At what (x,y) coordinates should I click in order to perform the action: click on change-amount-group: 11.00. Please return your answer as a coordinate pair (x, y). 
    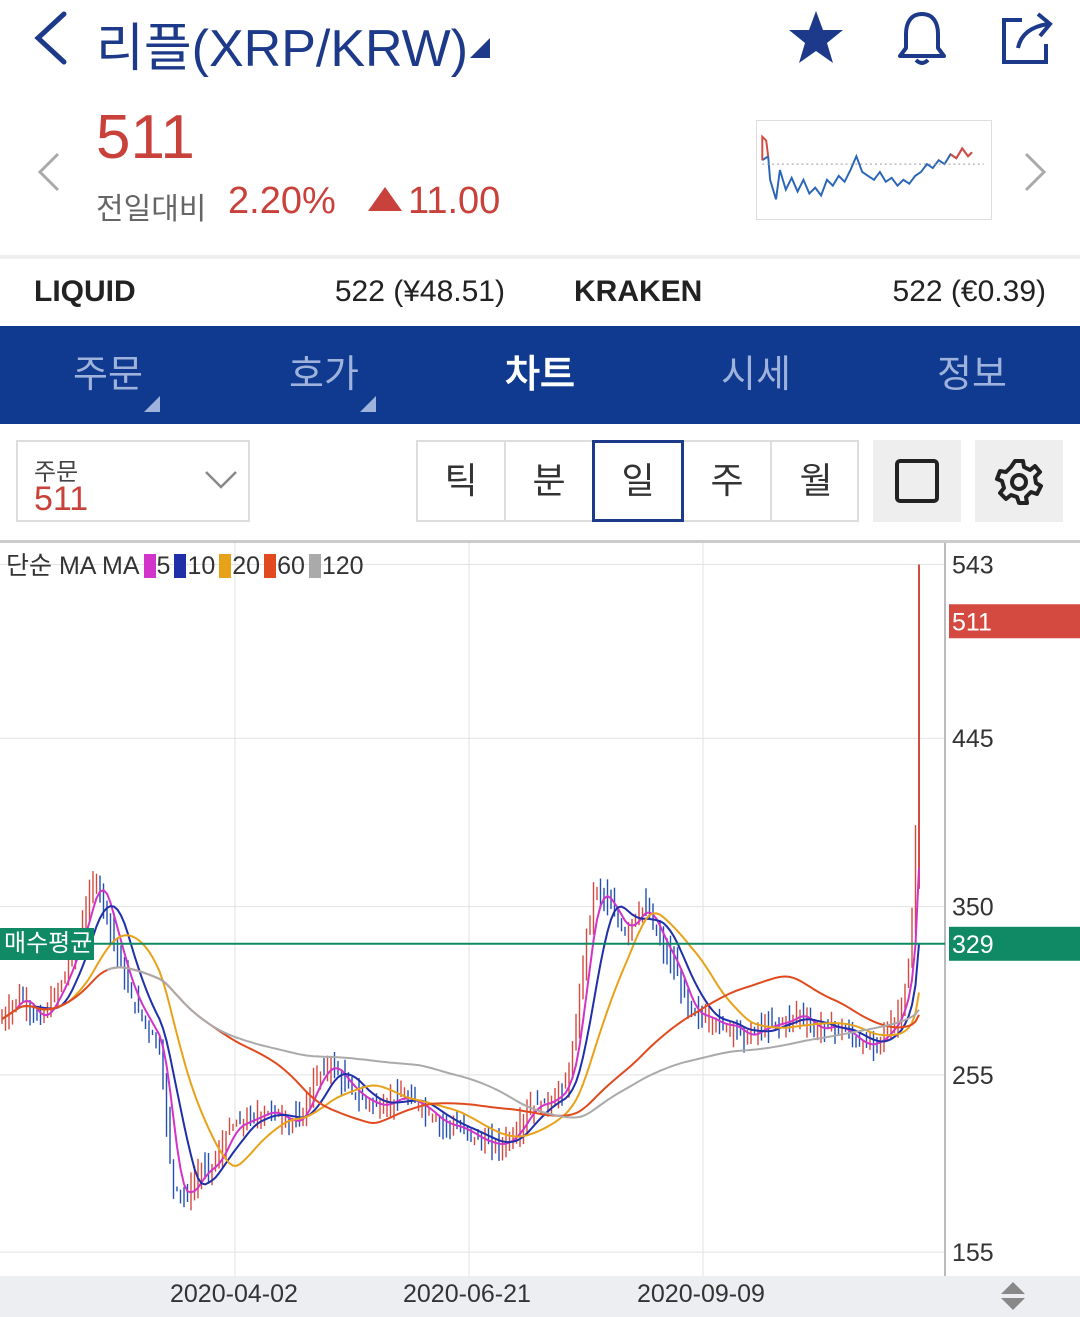
    Looking at the image, I should click on (434, 201).